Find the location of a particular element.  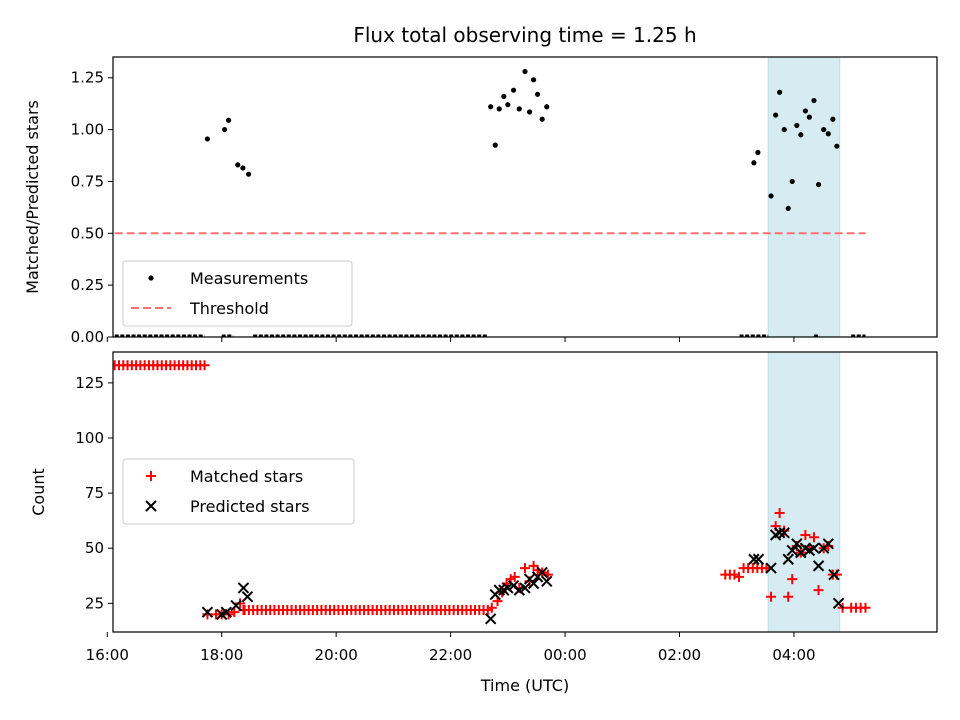

ratio-y-tick-label-1: 0.25 is located at coordinates (87, 285).